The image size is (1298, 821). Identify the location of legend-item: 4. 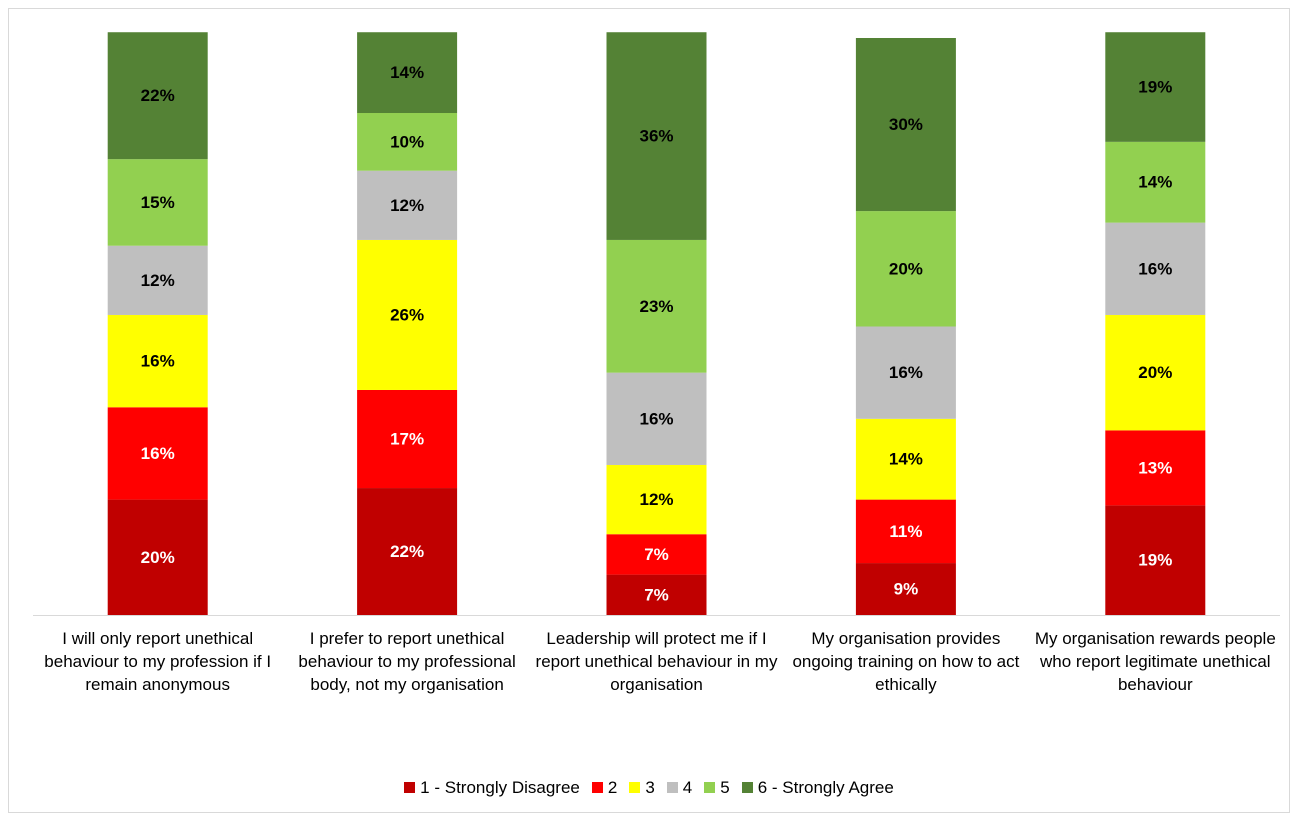
(679, 788).